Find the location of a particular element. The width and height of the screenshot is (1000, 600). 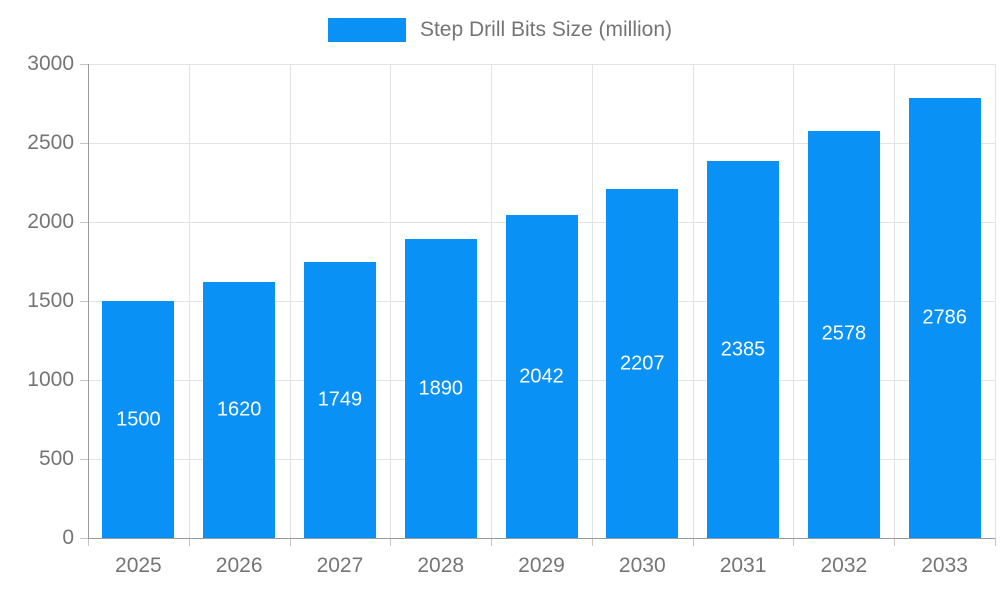

y-axis-label: 3000 is located at coordinates (50, 63).